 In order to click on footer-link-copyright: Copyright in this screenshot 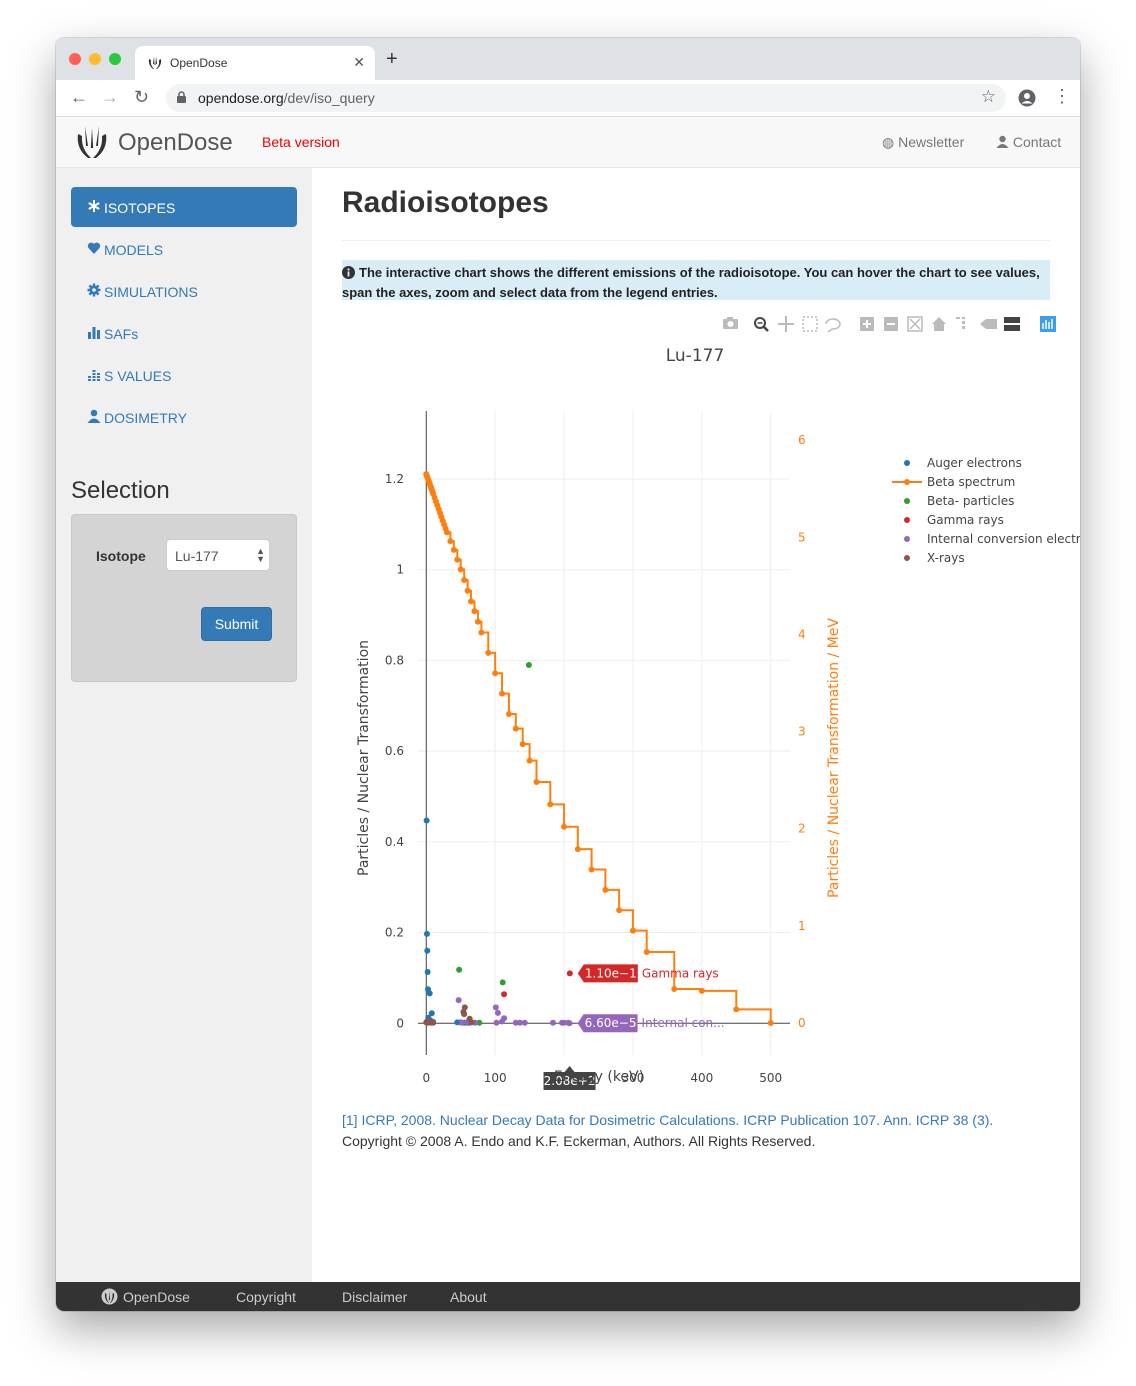, I will do `click(266, 1297)`.